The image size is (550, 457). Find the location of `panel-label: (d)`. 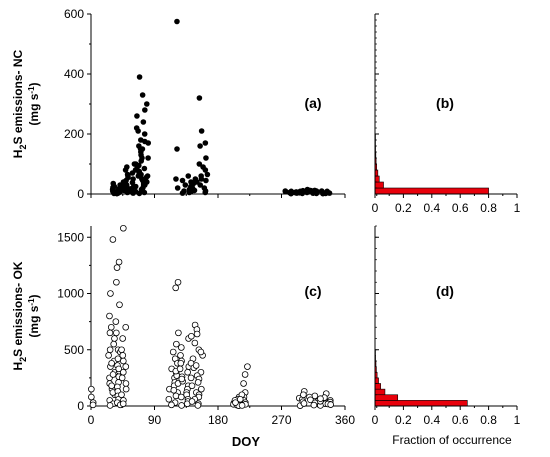

panel-label: (d) is located at coordinates (445, 291).